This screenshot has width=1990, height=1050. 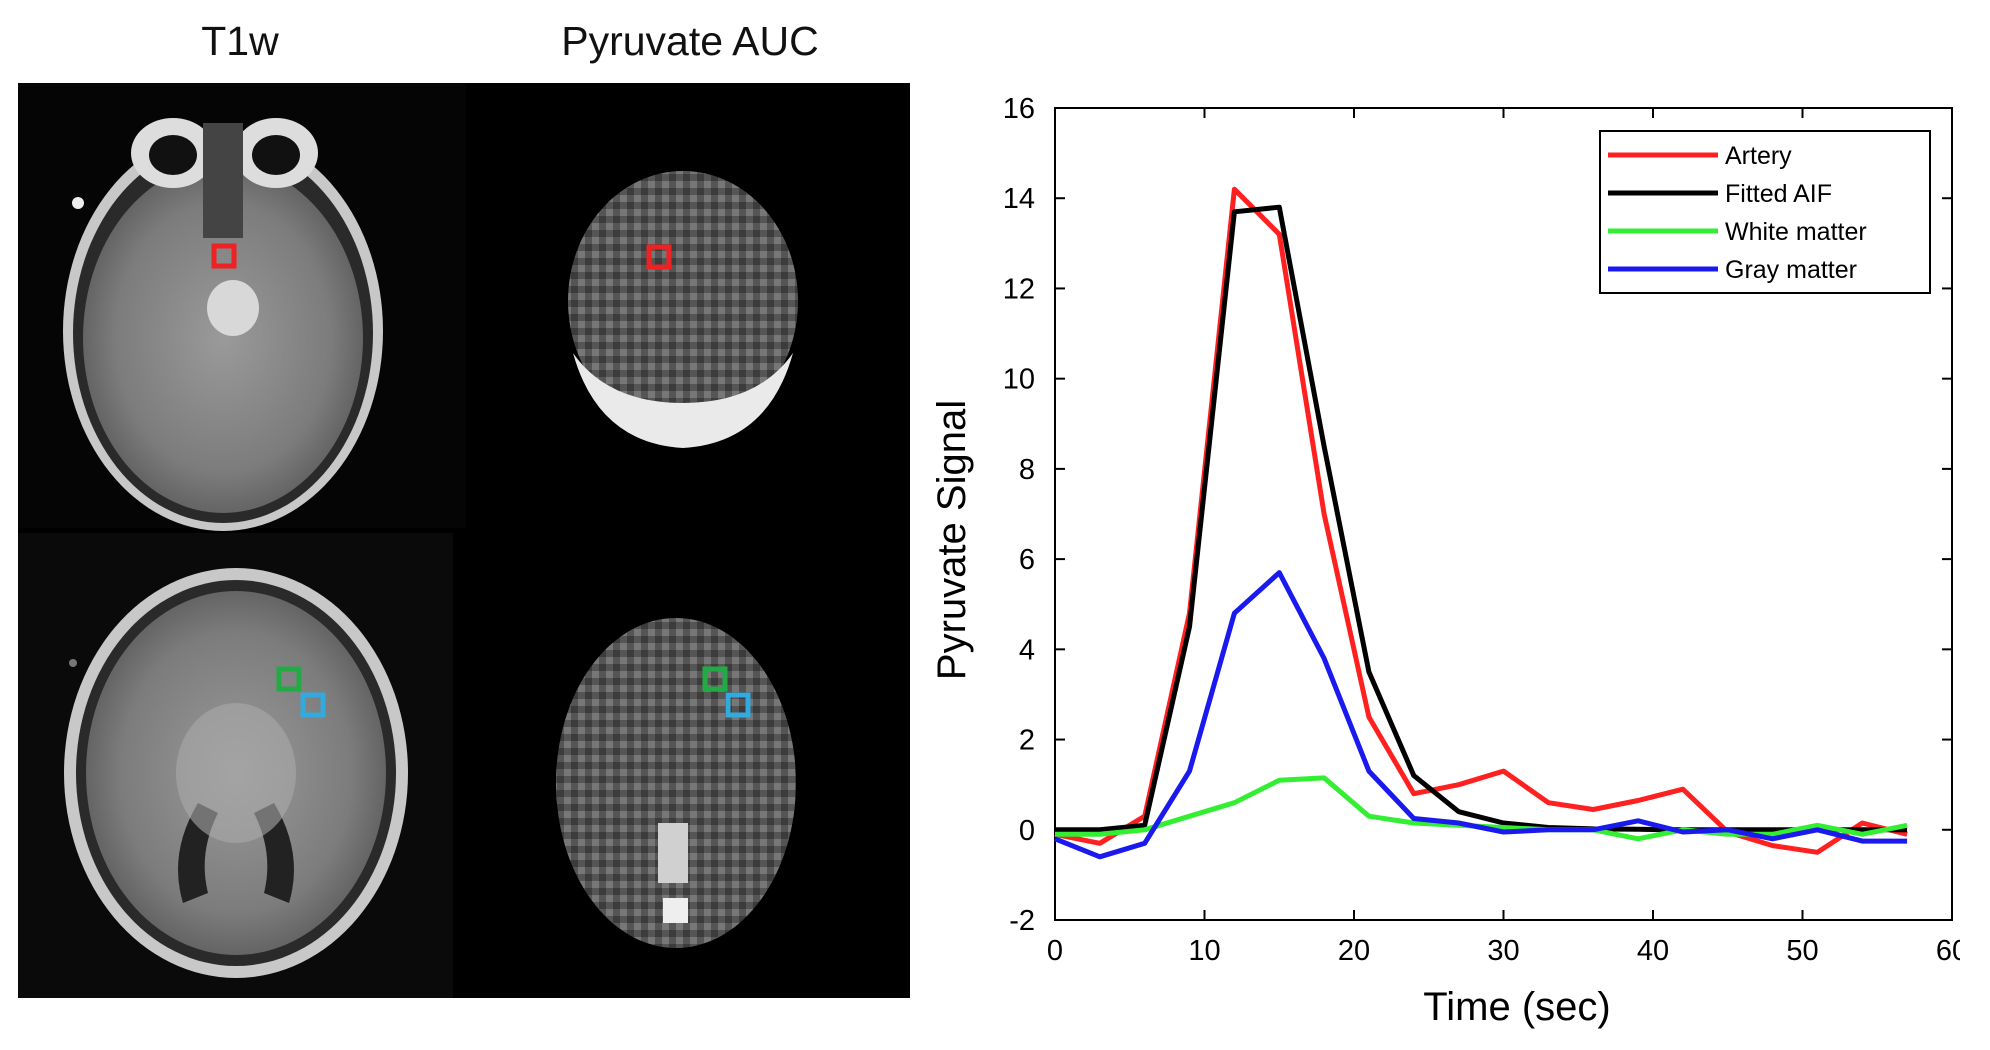 What do you see at coordinates (1758, 156) in the screenshot?
I see `legend-entry: Artery` at bounding box center [1758, 156].